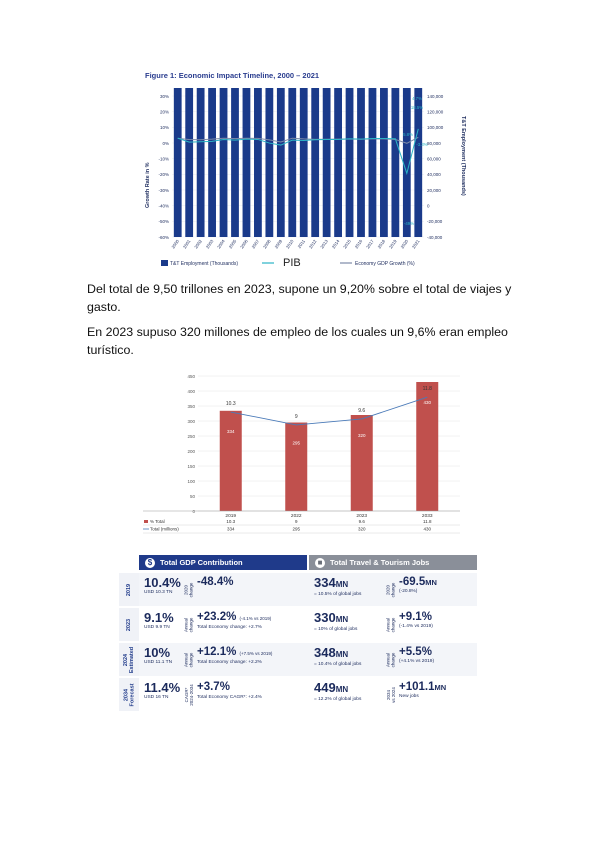  I want to click on line-value-label: 9, so click(296, 417).